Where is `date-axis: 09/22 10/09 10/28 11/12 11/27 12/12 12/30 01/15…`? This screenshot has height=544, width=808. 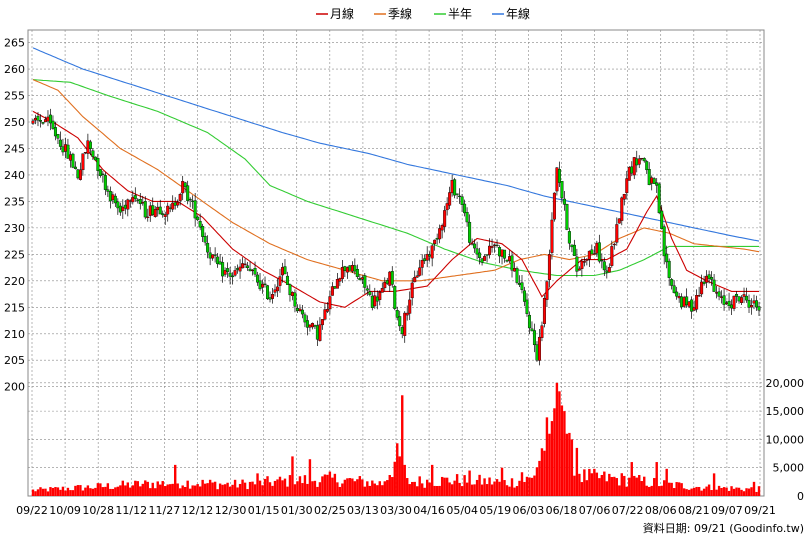
date-axis: 09/22 10/09 10/28 11/12 11/27 12/12 12/30 01/15… is located at coordinates (396, 510).